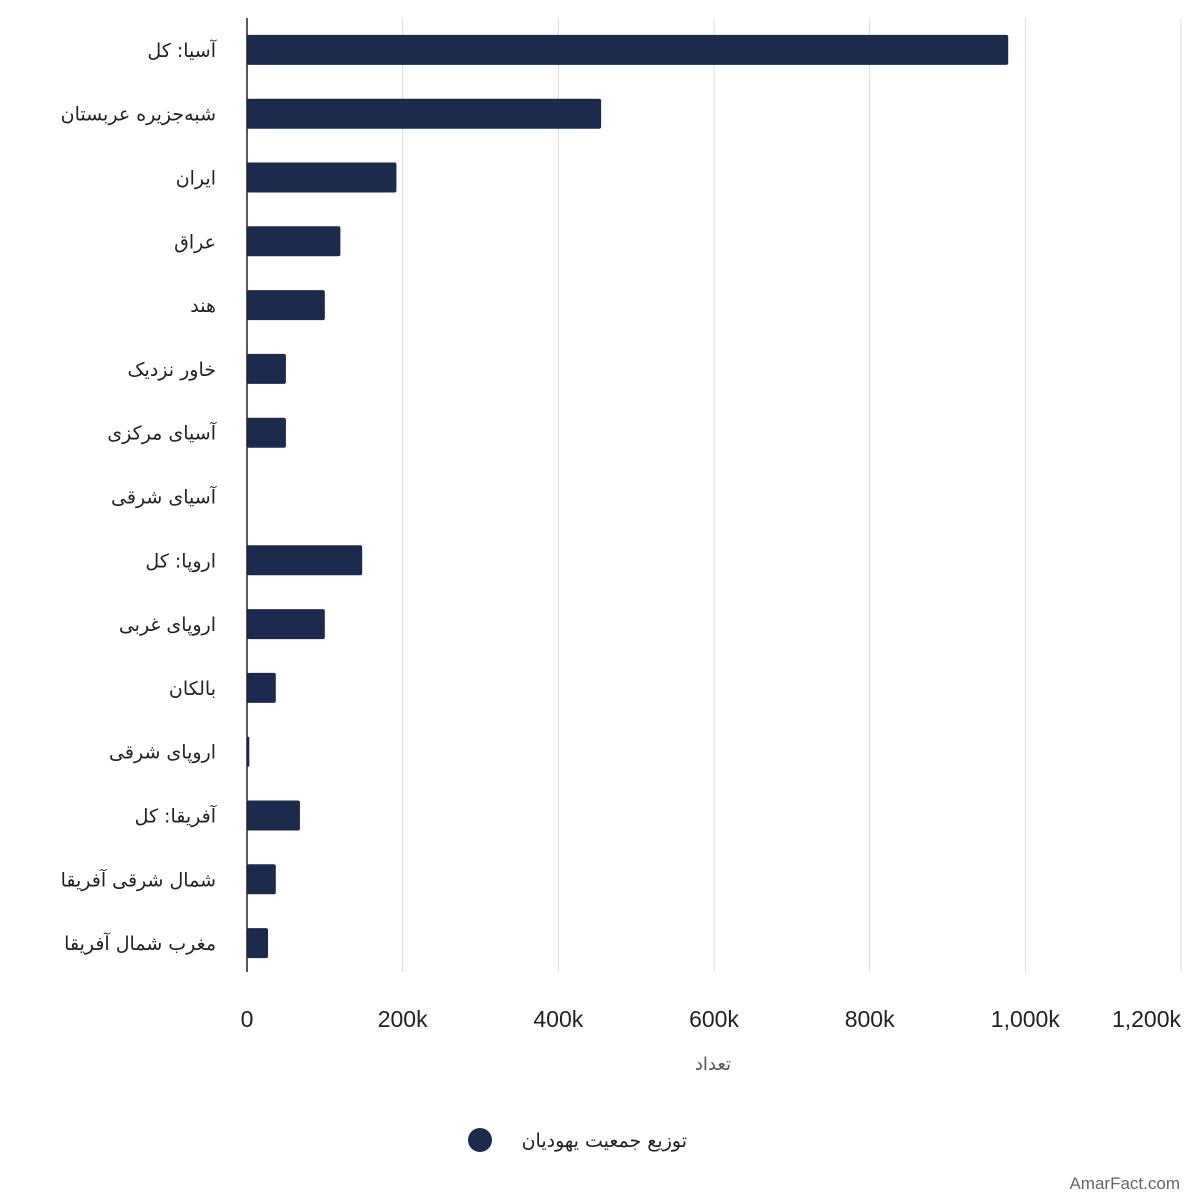 This screenshot has width=1200, height=1200. What do you see at coordinates (138, 115) in the screenshot?
I see `category-label: شبه‌جزیره عربستان` at bounding box center [138, 115].